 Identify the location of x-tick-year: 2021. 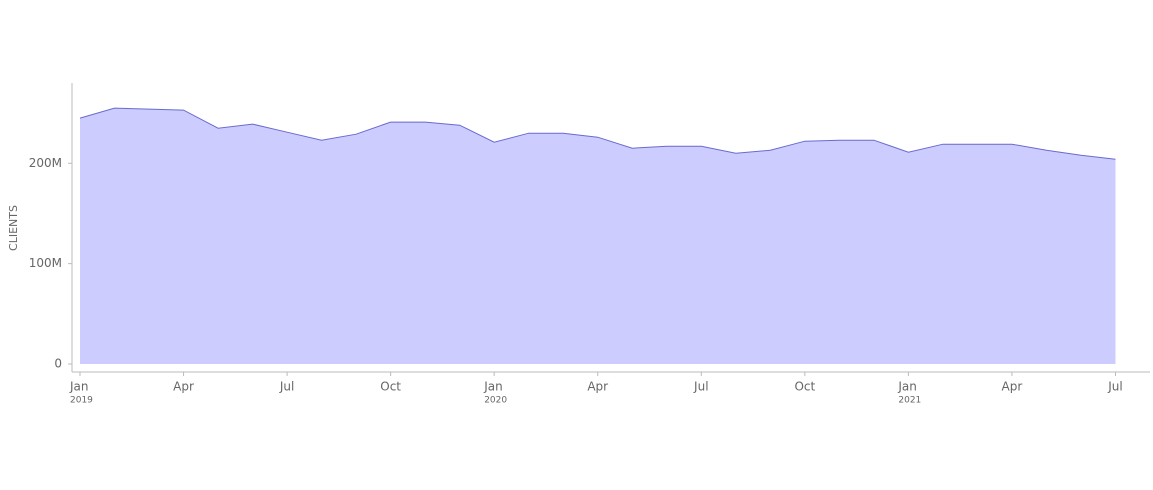
(909, 401).